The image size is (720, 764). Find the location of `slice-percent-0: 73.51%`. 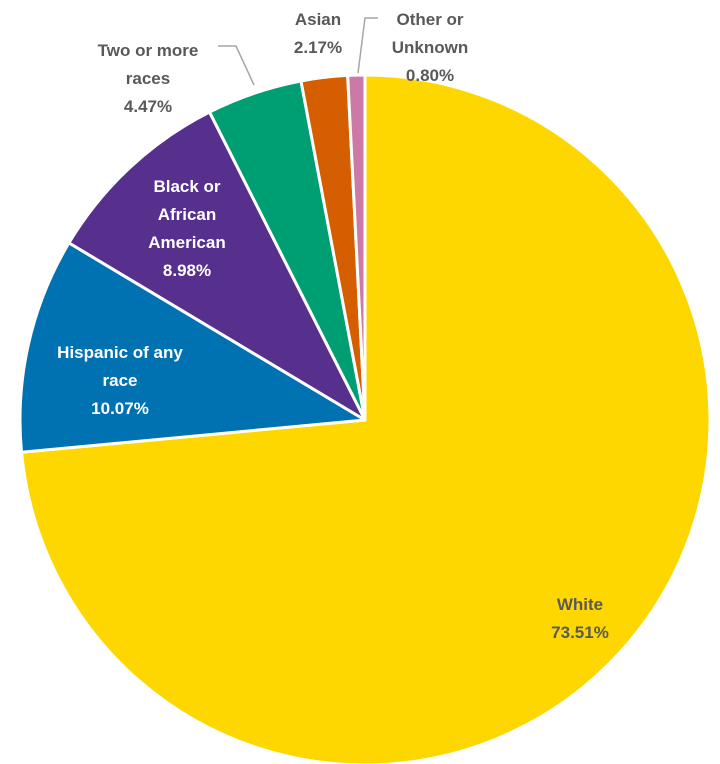

slice-percent-0: 73.51% is located at coordinates (580, 632).